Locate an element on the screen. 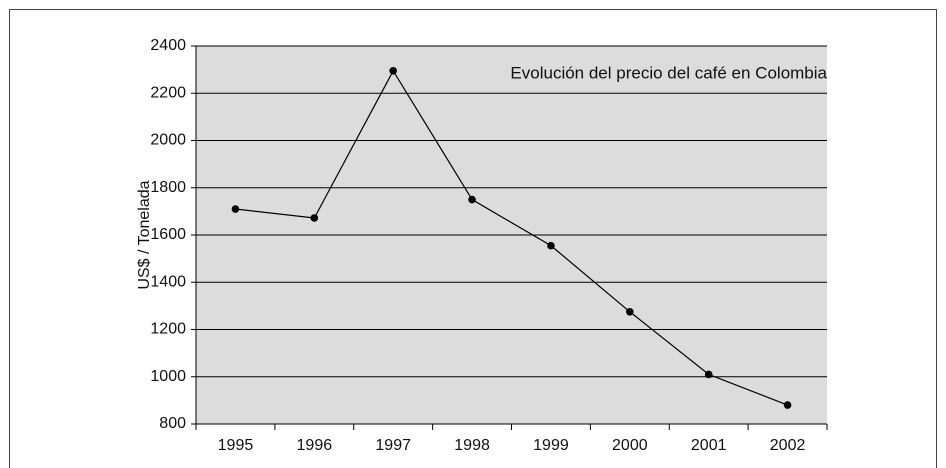 Image resolution: width=946 pixels, height=468 pixels. y-tick-label: 2200 is located at coordinates (168, 92).